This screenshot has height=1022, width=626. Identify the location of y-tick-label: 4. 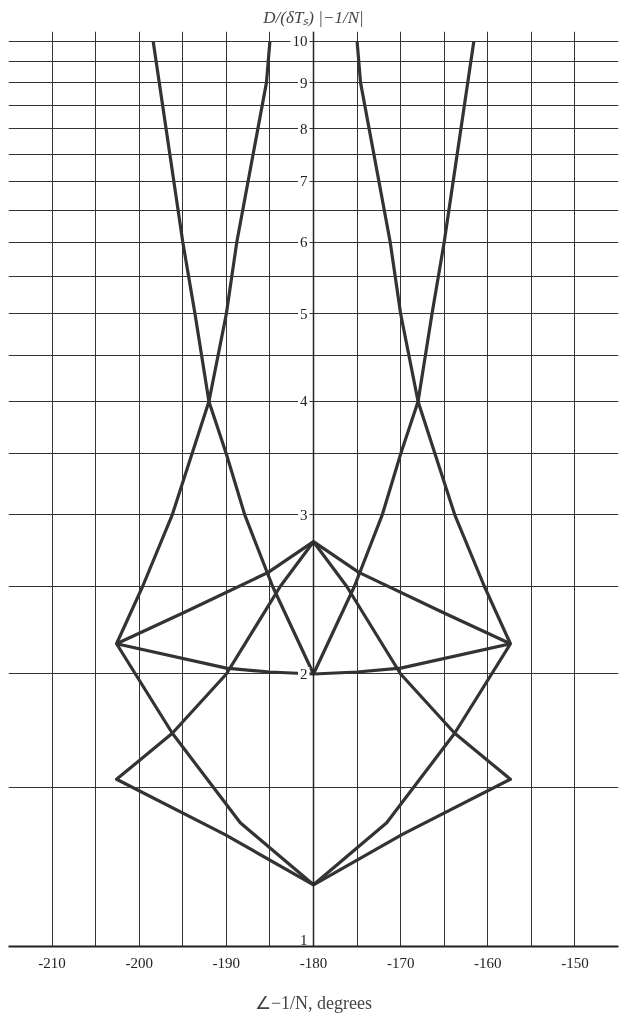
(304, 401).